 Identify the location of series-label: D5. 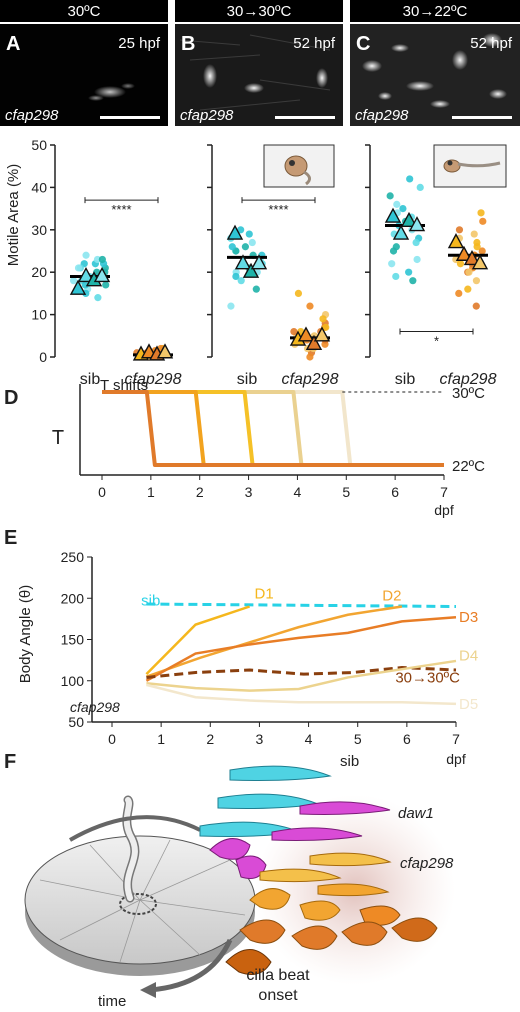
(468, 704).